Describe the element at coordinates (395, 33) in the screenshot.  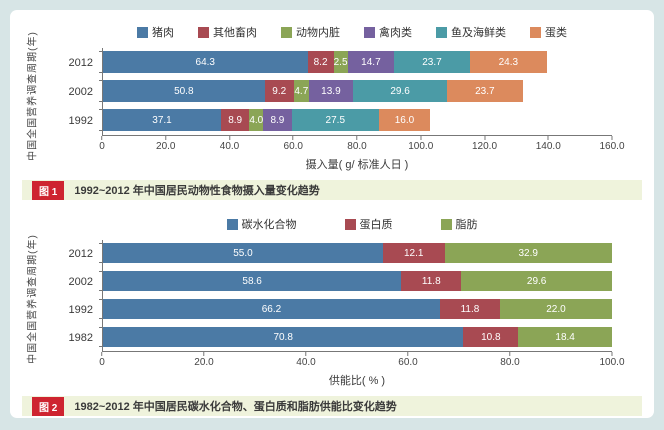
I see `legend-label: 禽肉类` at that location.